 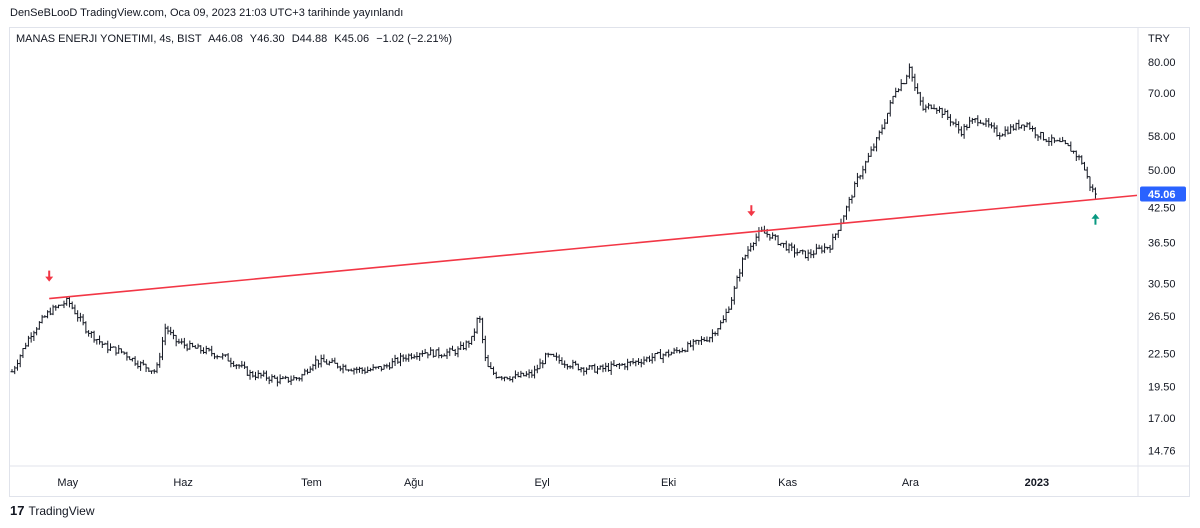 I want to click on x-tick-label: Ağu, so click(x=414, y=483).